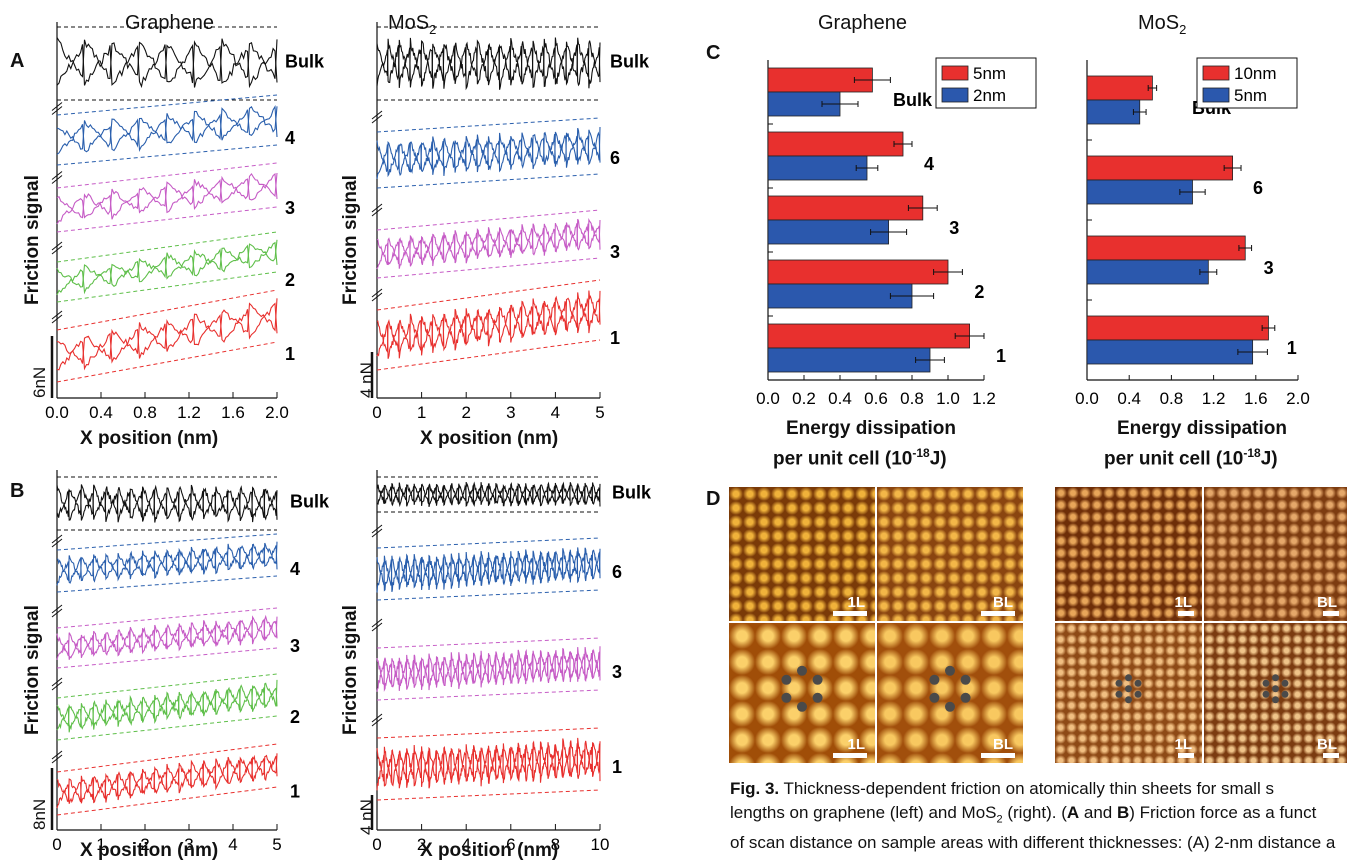 This screenshot has width=1347, height=864. Describe the element at coordinates (190, 662) in the screenshot. I see `panel-b-graphene: 0 1 2 3 4 5 Bulk 4 3 2 1` at that location.